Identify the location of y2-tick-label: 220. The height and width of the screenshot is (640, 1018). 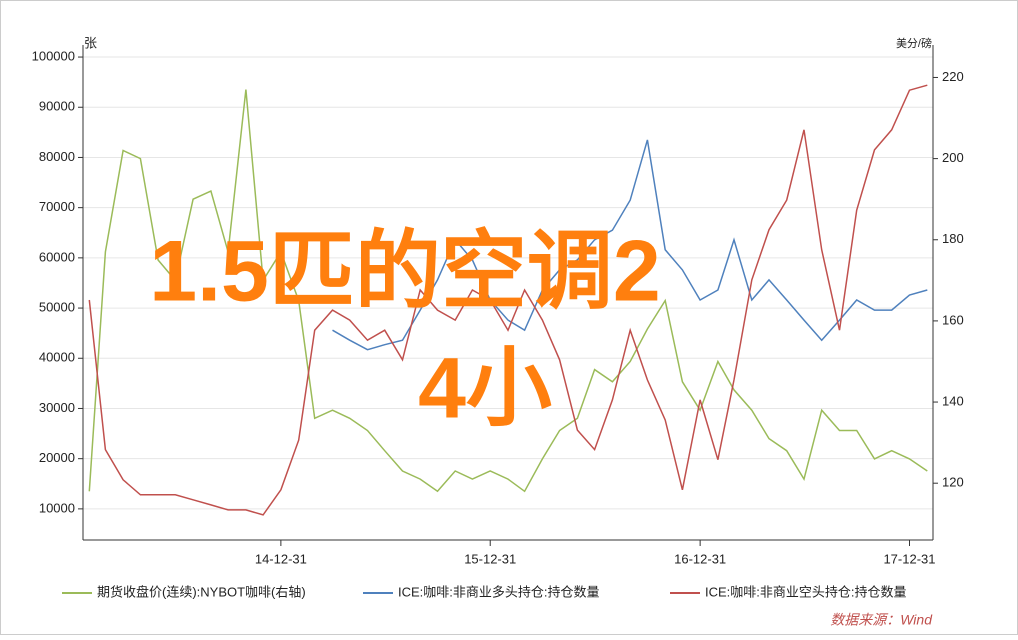
(953, 76).